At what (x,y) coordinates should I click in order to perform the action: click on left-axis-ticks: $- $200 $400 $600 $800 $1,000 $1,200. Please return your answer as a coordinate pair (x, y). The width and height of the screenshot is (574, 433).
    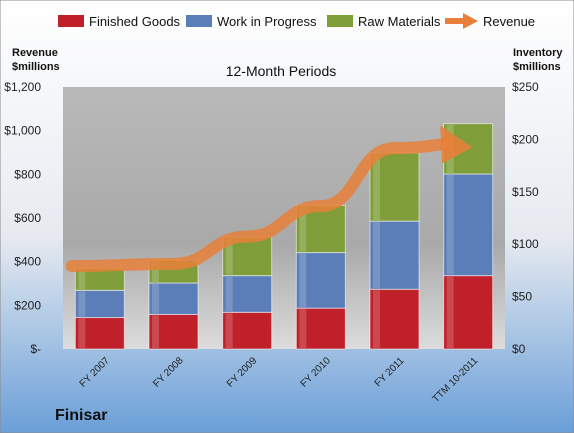
    Looking at the image, I should click on (22, 218).